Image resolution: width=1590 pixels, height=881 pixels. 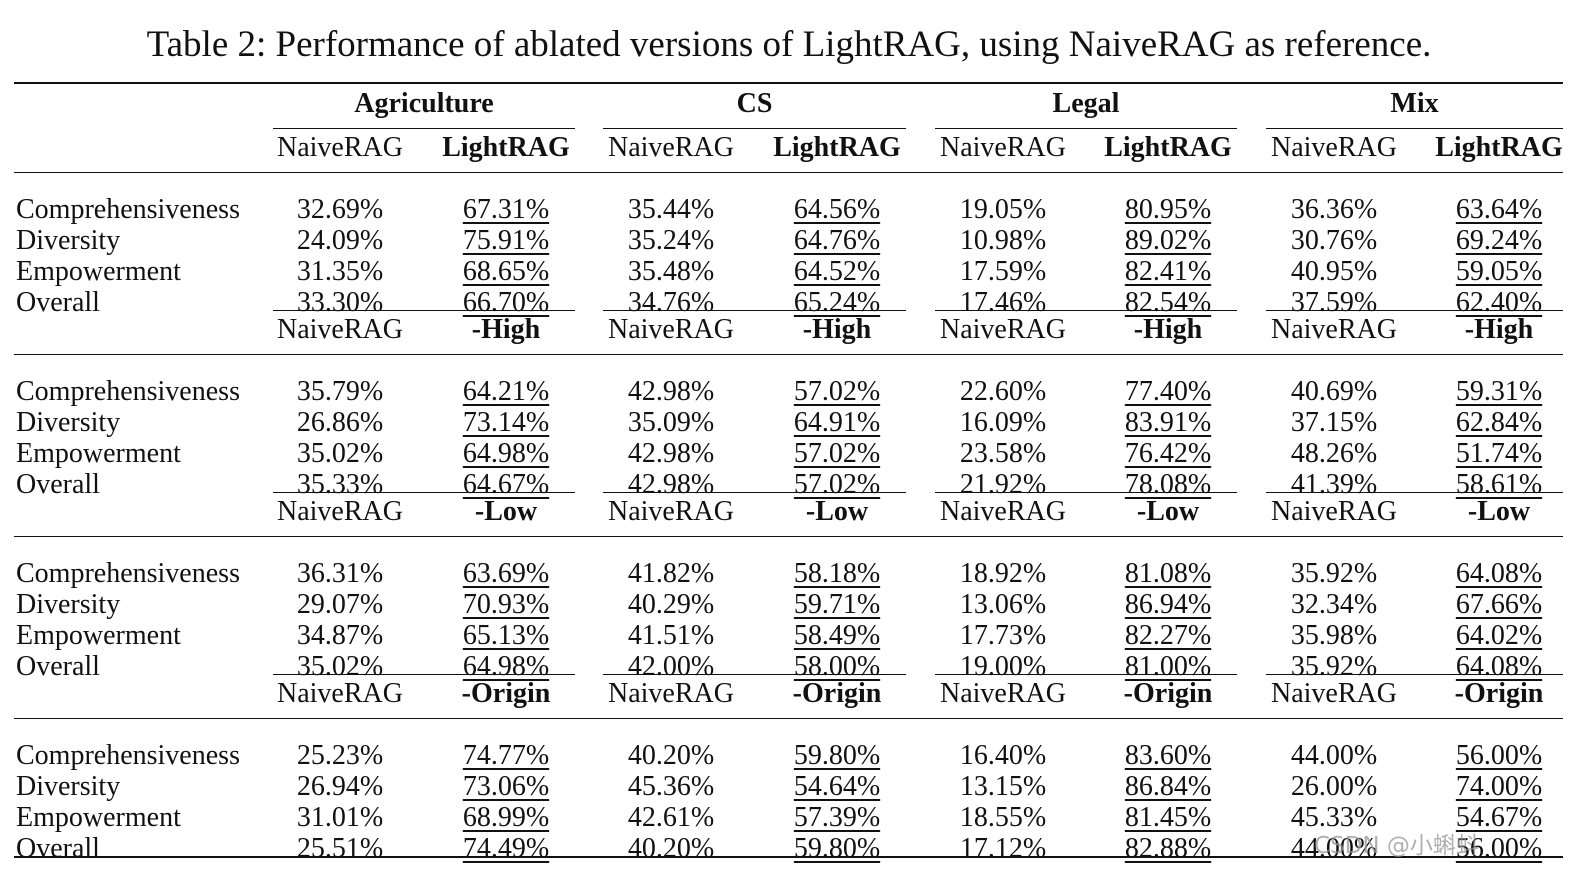 What do you see at coordinates (837, 635) in the screenshot?
I see `variant-value: 58.49%` at bounding box center [837, 635].